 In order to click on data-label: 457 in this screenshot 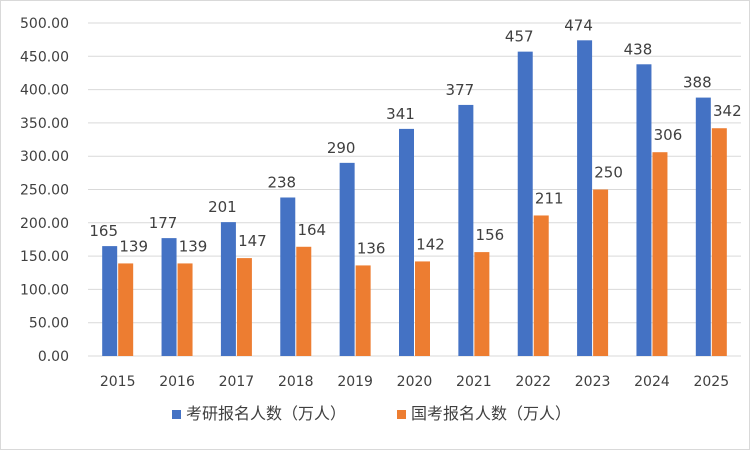, I will do `click(519, 37)`.